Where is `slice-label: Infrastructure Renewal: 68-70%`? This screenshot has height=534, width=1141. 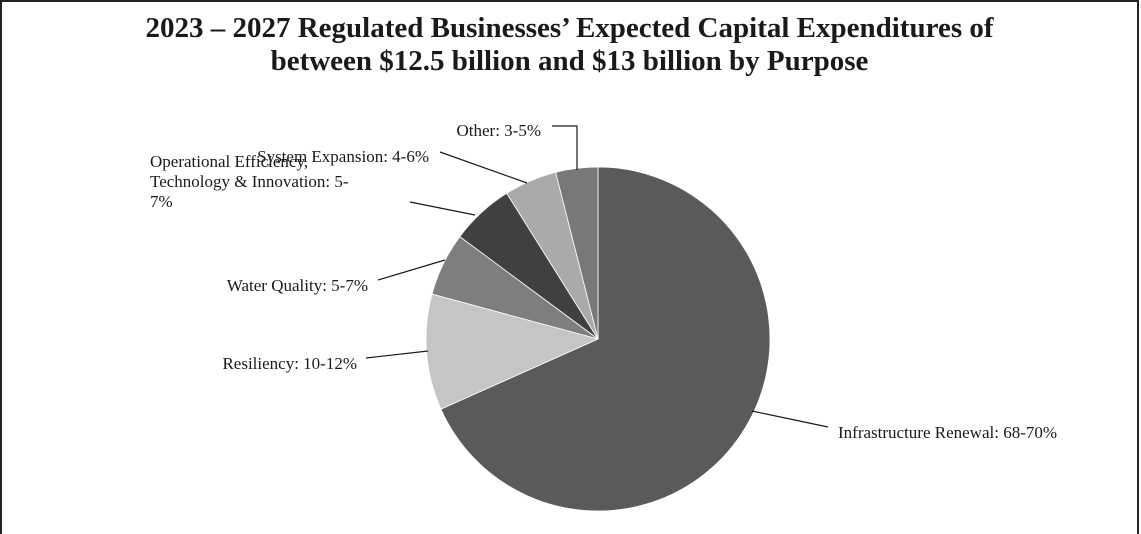 slice-label: Infrastructure Renewal: 68-70% is located at coordinates (947, 432).